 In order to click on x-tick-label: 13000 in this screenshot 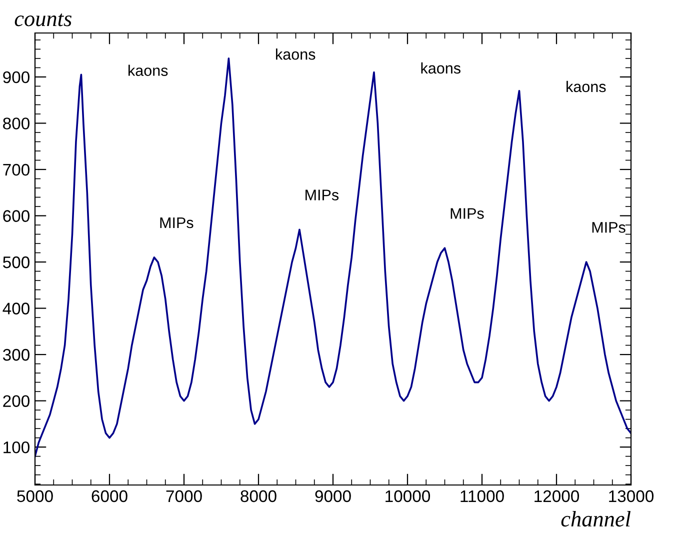, I will do `click(631, 496)`.